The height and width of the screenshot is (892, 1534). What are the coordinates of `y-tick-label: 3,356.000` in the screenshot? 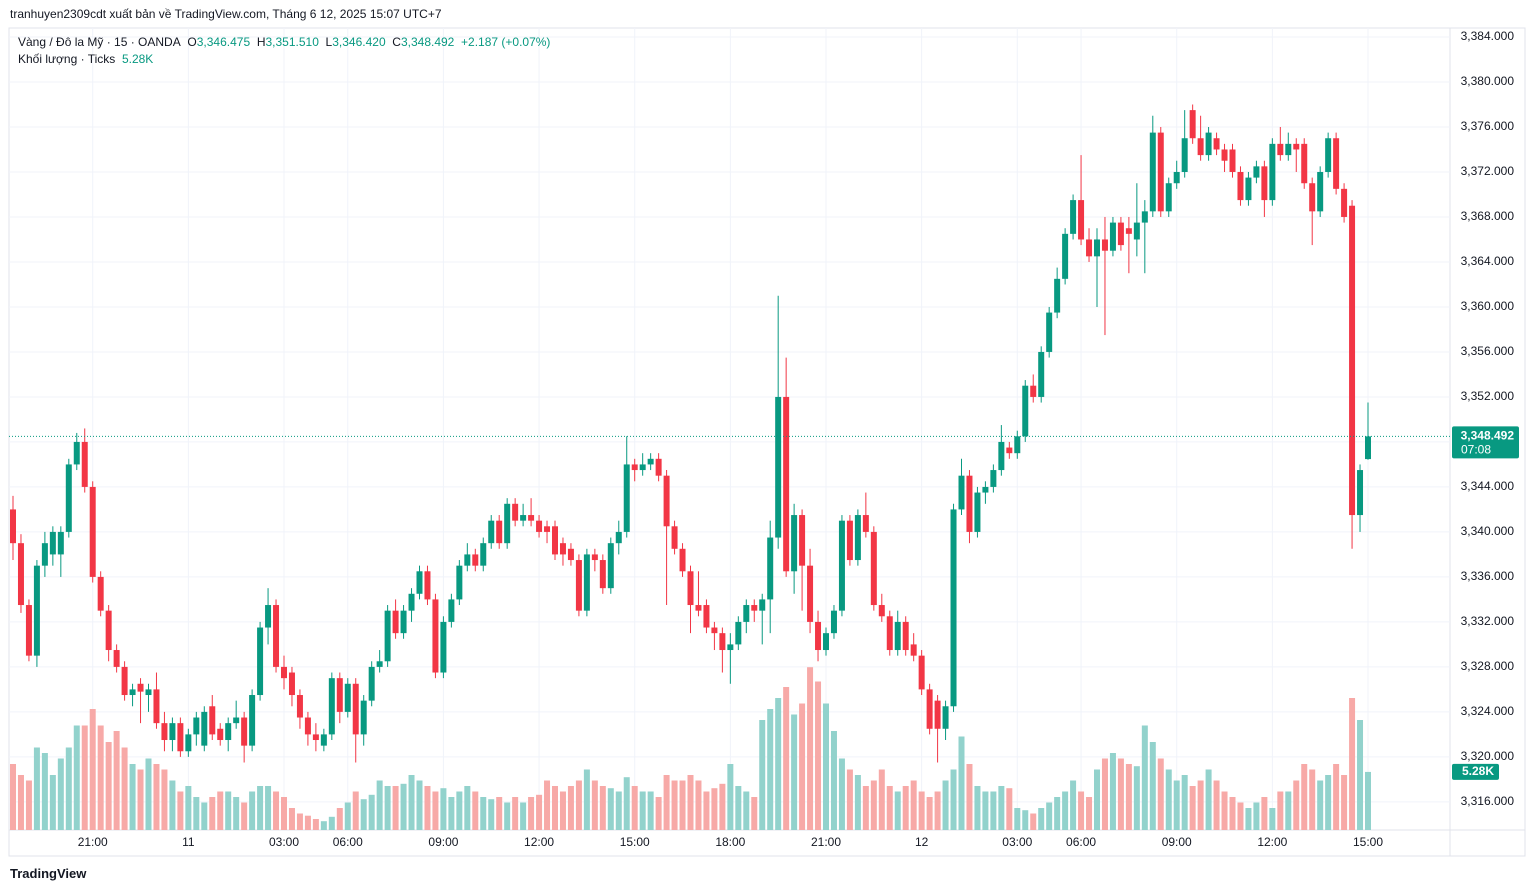 It's located at (1488, 351).